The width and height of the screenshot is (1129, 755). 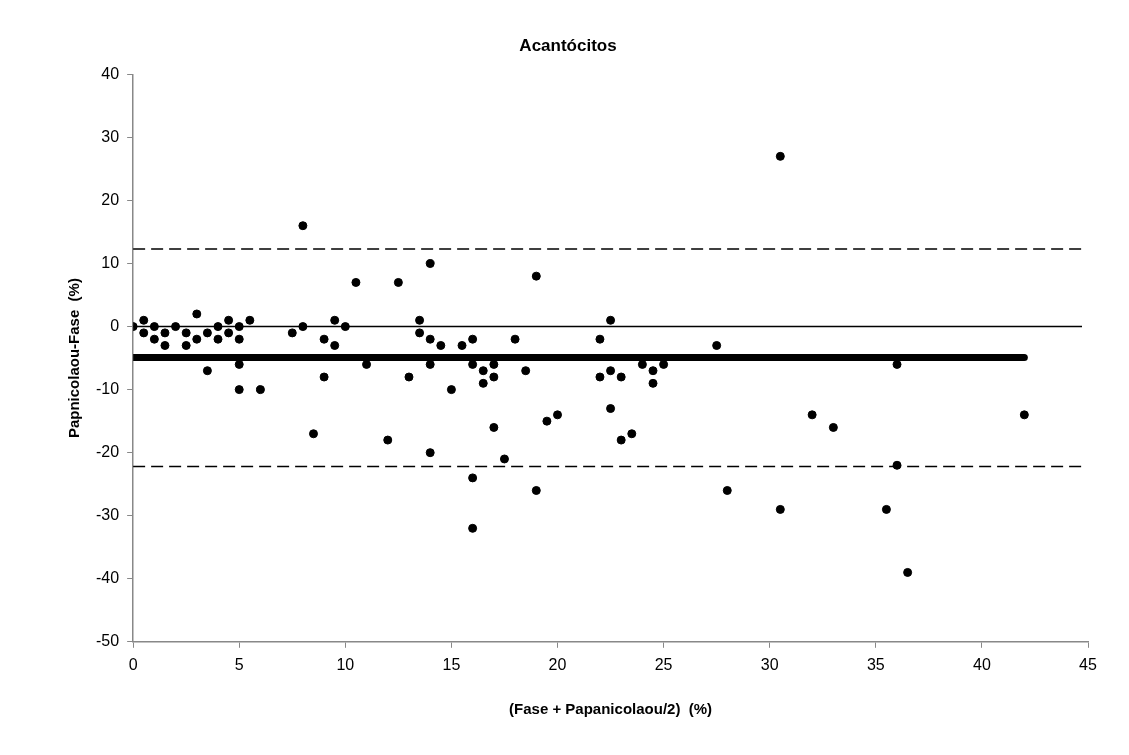 What do you see at coordinates (663, 664) in the screenshot?
I see `x-tick-label: 25` at bounding box center [663, 664].